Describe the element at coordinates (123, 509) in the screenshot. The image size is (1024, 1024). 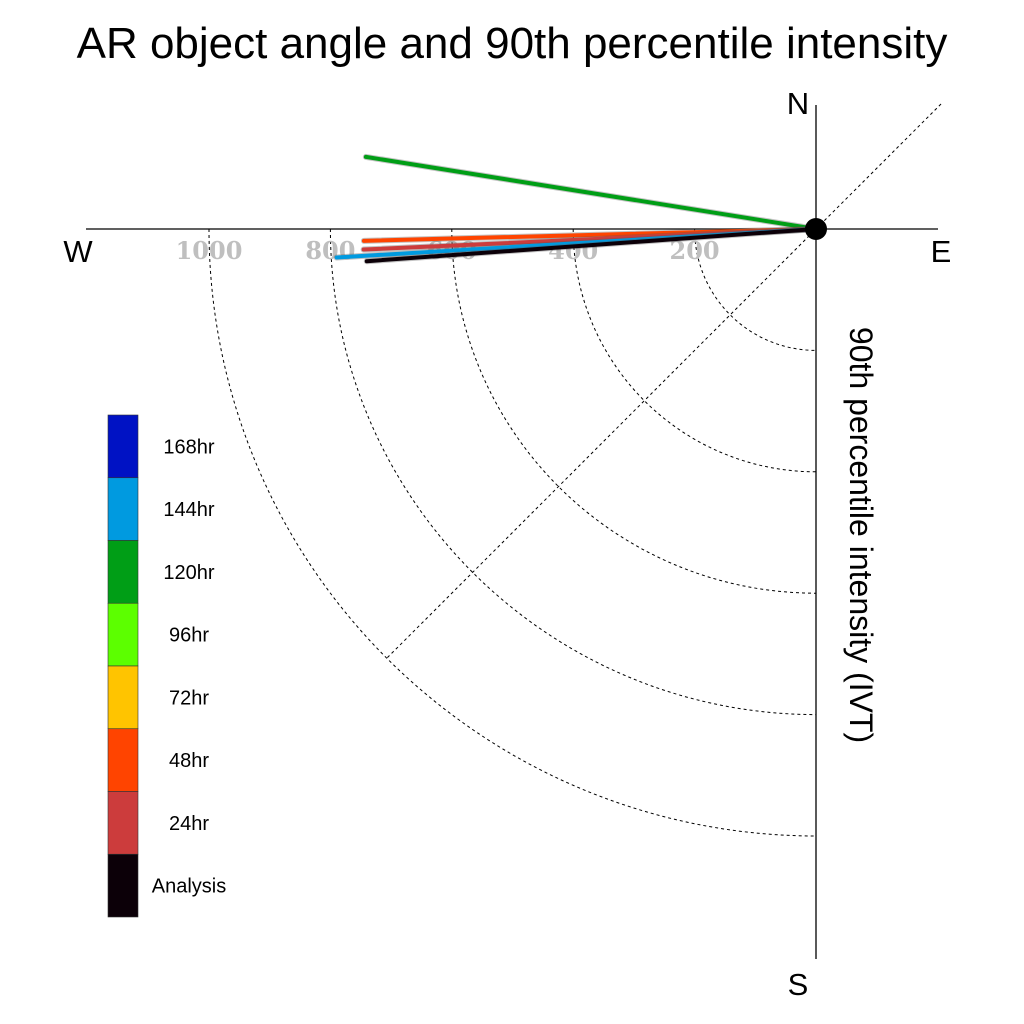
I see `legend-swatch-144hr` at that location.